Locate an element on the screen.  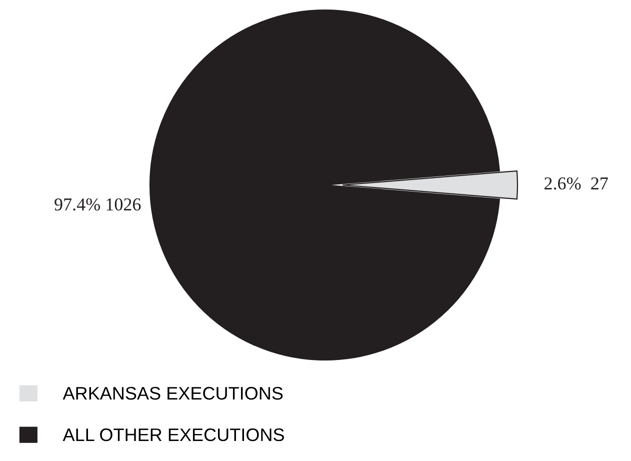
data-label: 2.6% 27 is located at coordinates (576, 183).